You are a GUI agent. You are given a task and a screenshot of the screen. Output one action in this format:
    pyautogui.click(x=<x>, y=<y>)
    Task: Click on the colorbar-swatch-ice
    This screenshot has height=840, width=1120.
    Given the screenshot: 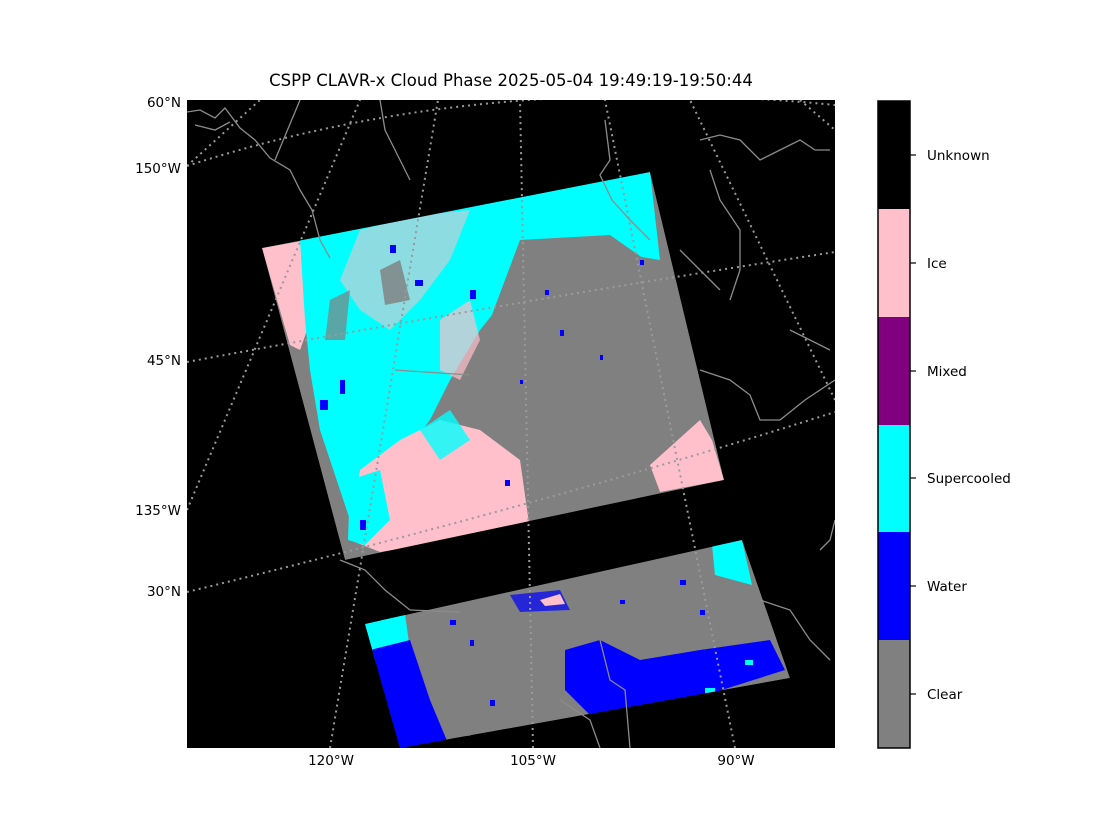 What is the action you would take?
    pyautogui.click(x=894, y=263)
    